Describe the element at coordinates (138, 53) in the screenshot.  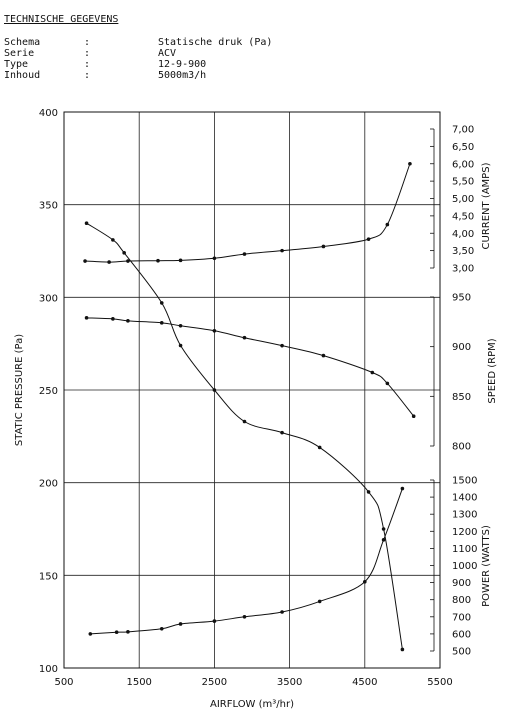
I see `spec-row-serie: Serie : ACV` at that location.